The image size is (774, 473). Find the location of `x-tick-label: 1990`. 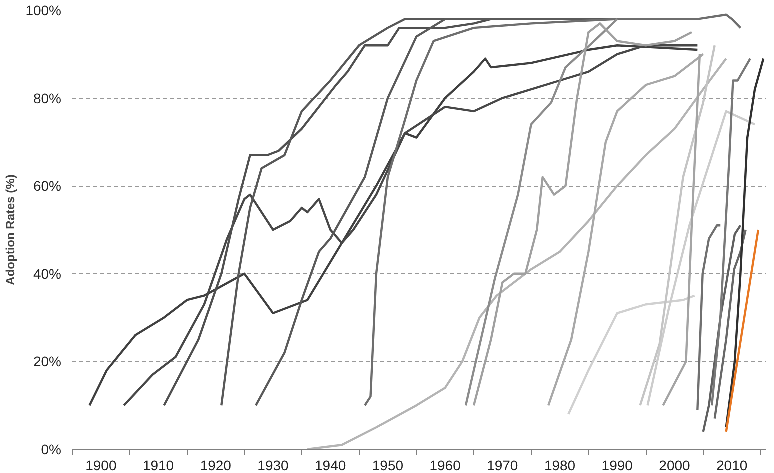

x-tick-label: 1990 is located at coordinates (618, 465).